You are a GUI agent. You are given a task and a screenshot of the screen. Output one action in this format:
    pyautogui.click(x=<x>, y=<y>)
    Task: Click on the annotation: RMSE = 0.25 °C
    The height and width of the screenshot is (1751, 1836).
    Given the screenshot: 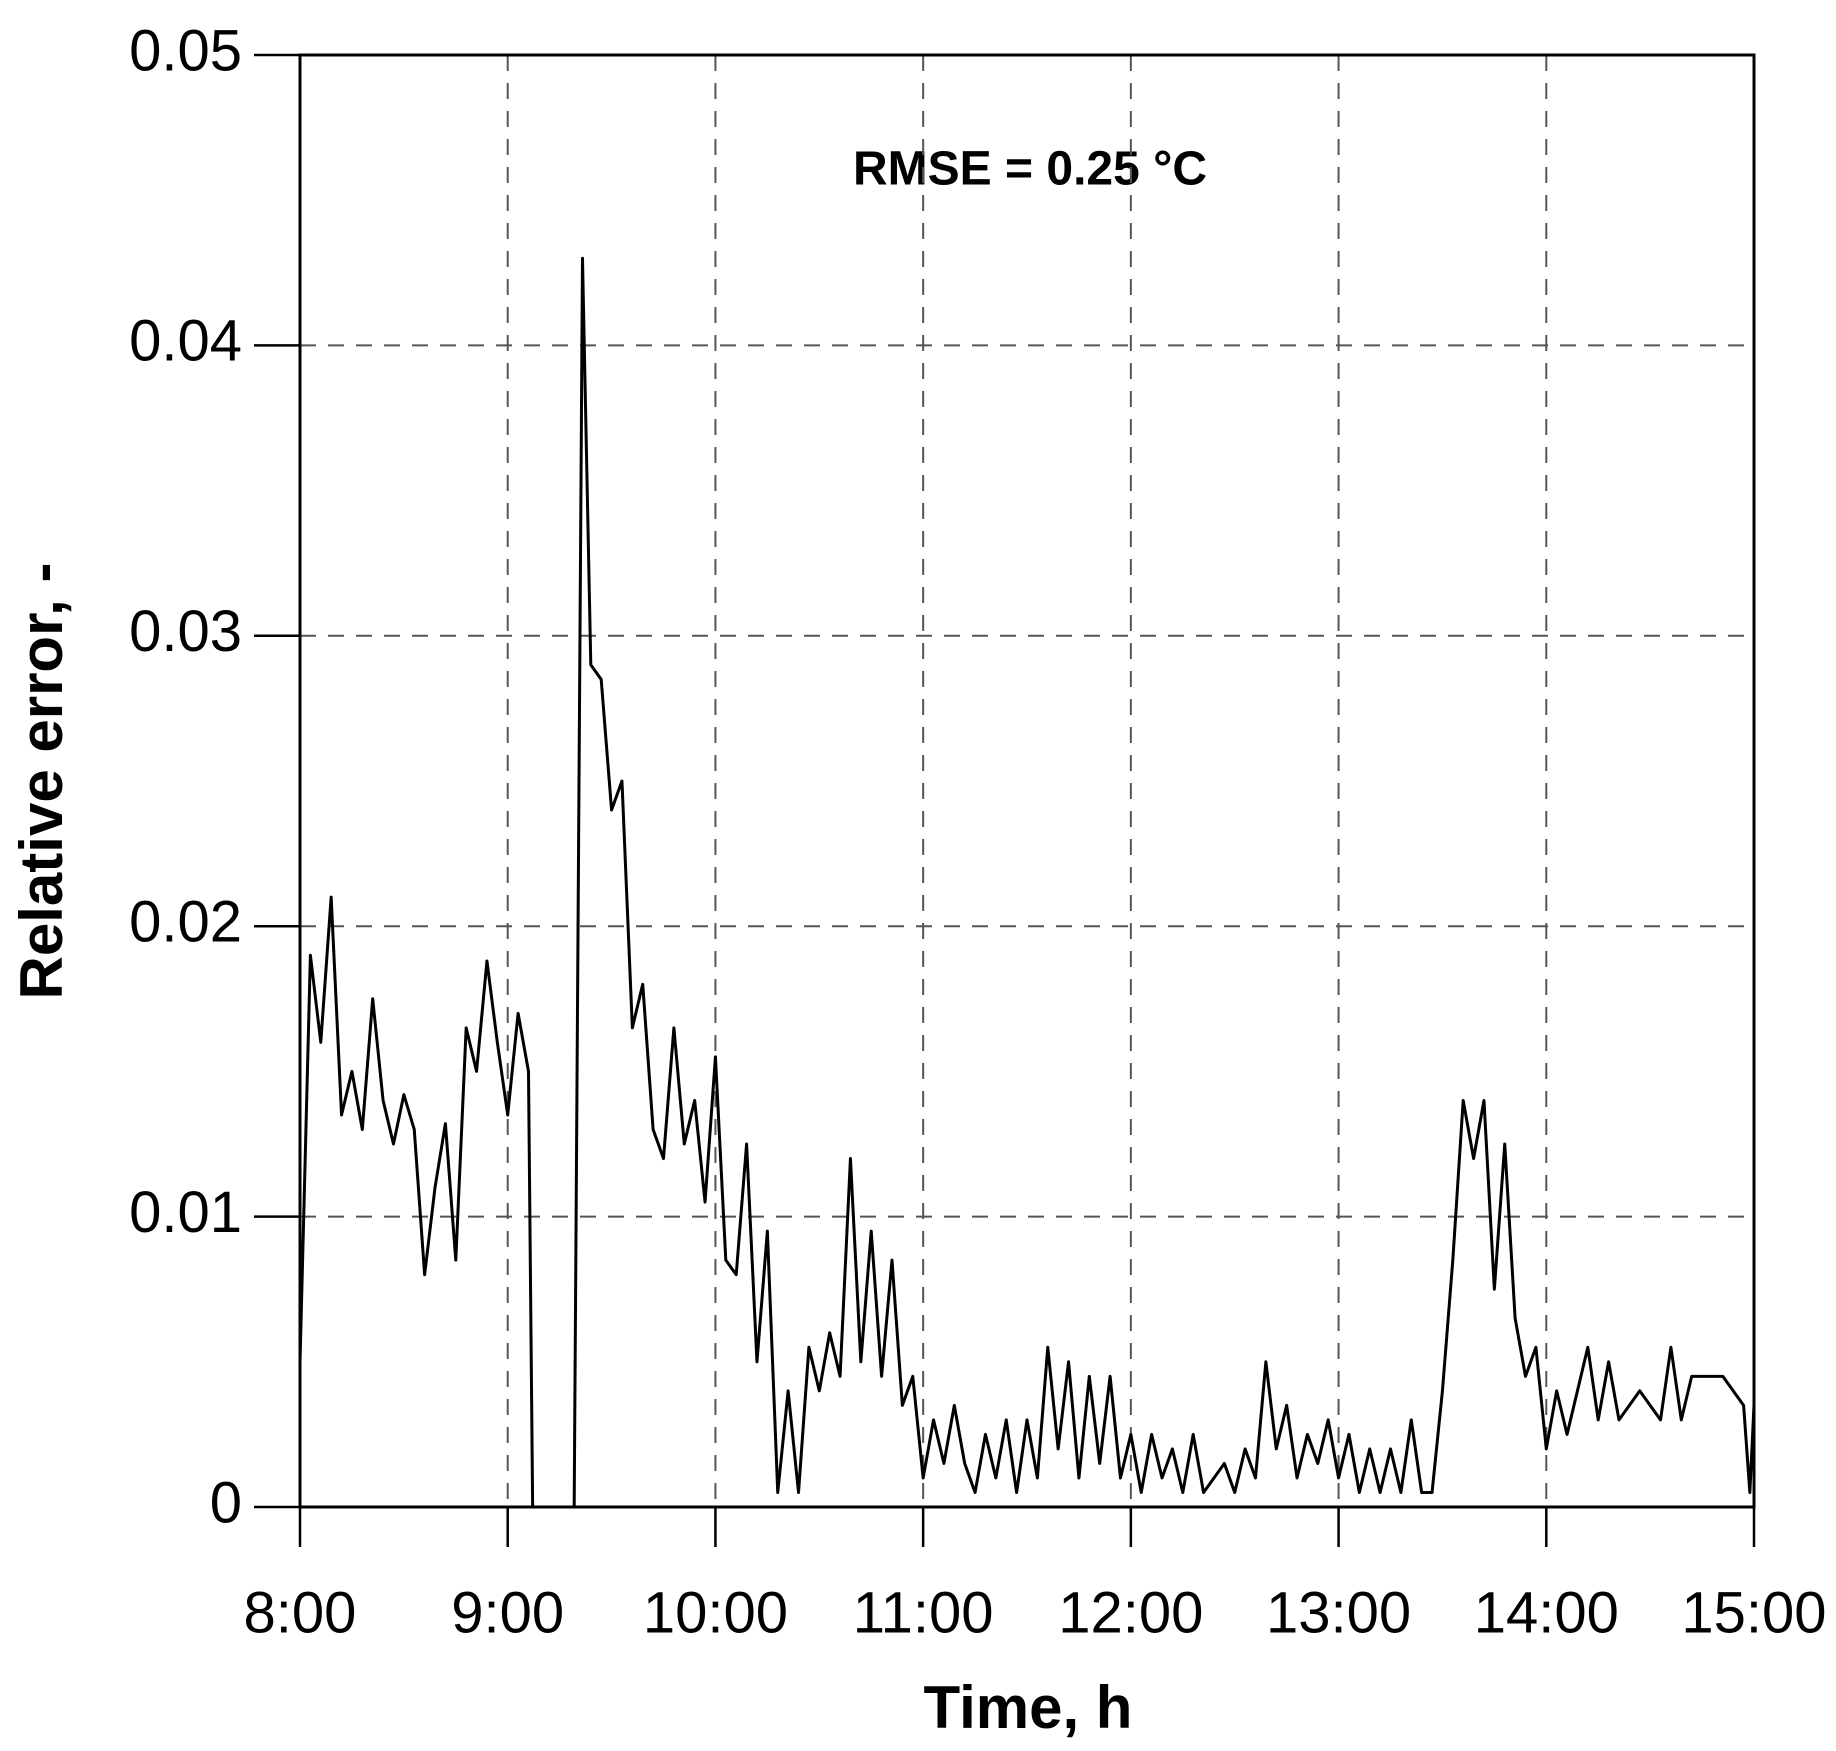 What is the action you would take?
    pyautogui.click(x=1030, y=169)
    